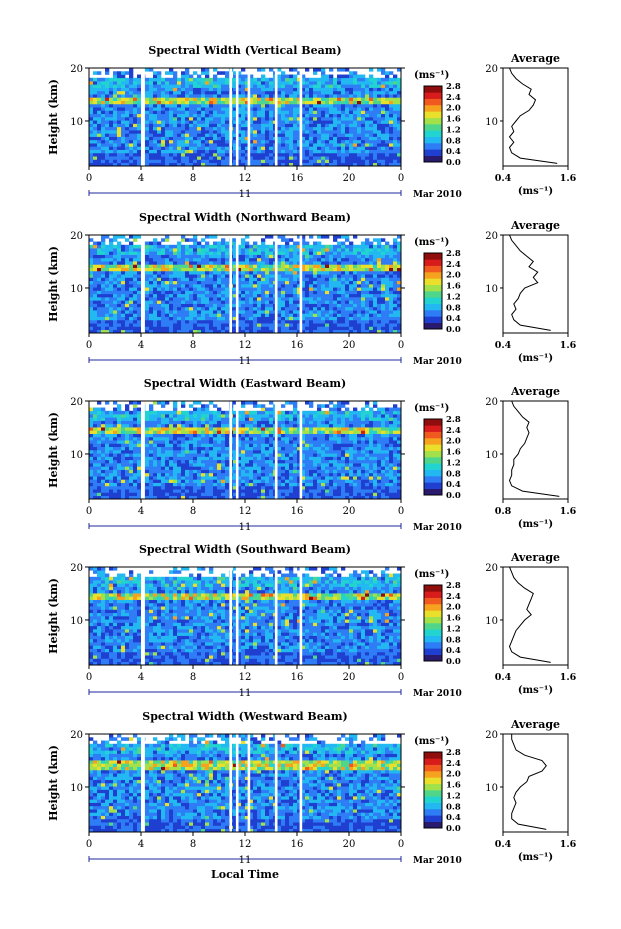 The height and width of the screenshot is (929, 621). Describe the element at coordinates (433, 281) in the screenshot. I see `colorbar-swatch` at that location.